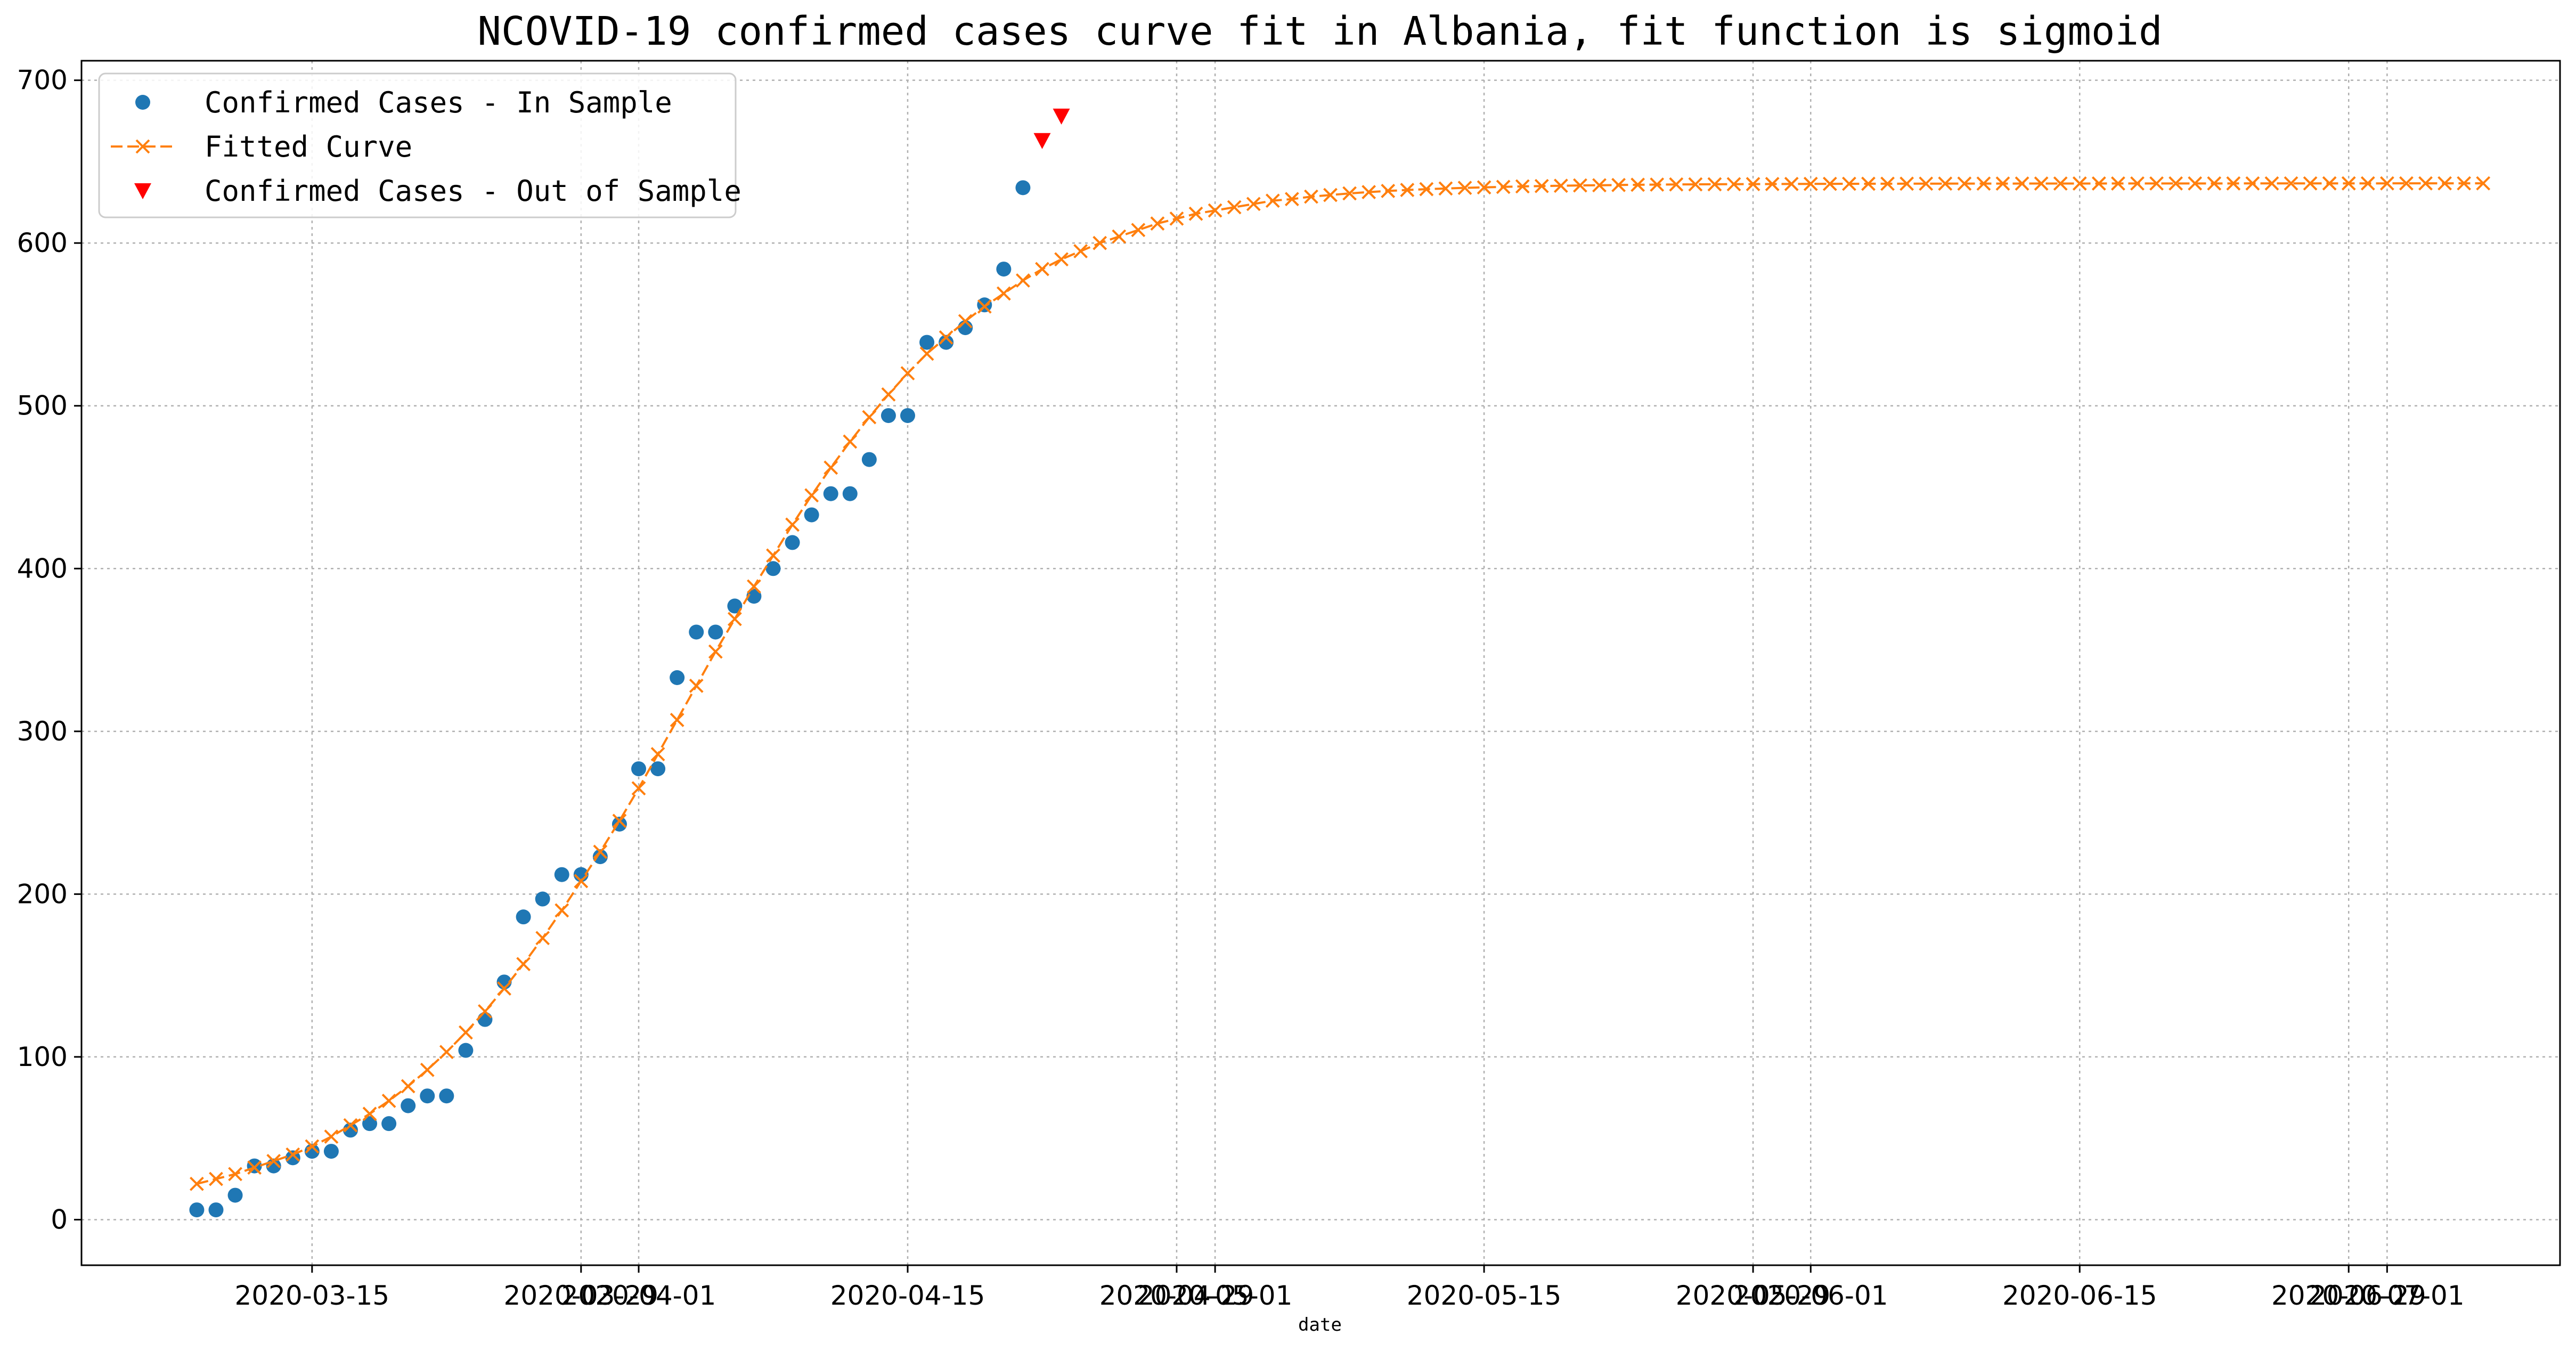 The height and width of the screenshot is (1351, 2576). I want to click on legend-triangle-marker, so click(143, 191).